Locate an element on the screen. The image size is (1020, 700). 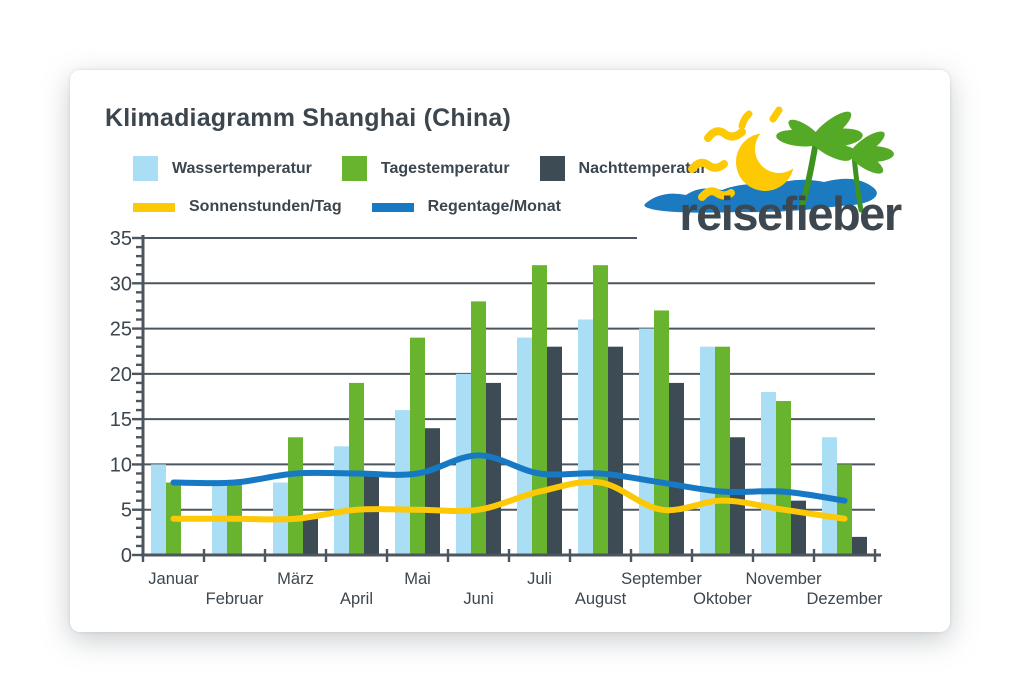
legend-label: Regentage/Monat is located at coordinates (494, 206).